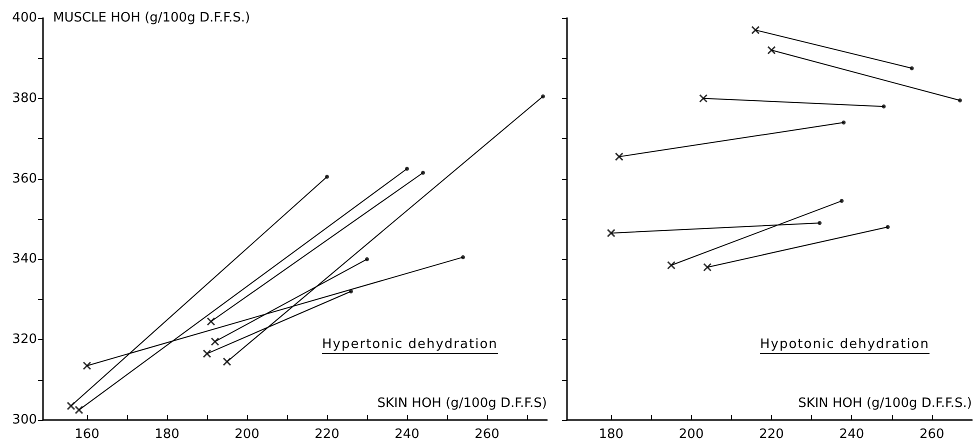 The height and width of the screenshot is (441, 975). Describe the element at coordinates (87, 434) in the screenshot. I see `x-tick-label: 160` at that location.